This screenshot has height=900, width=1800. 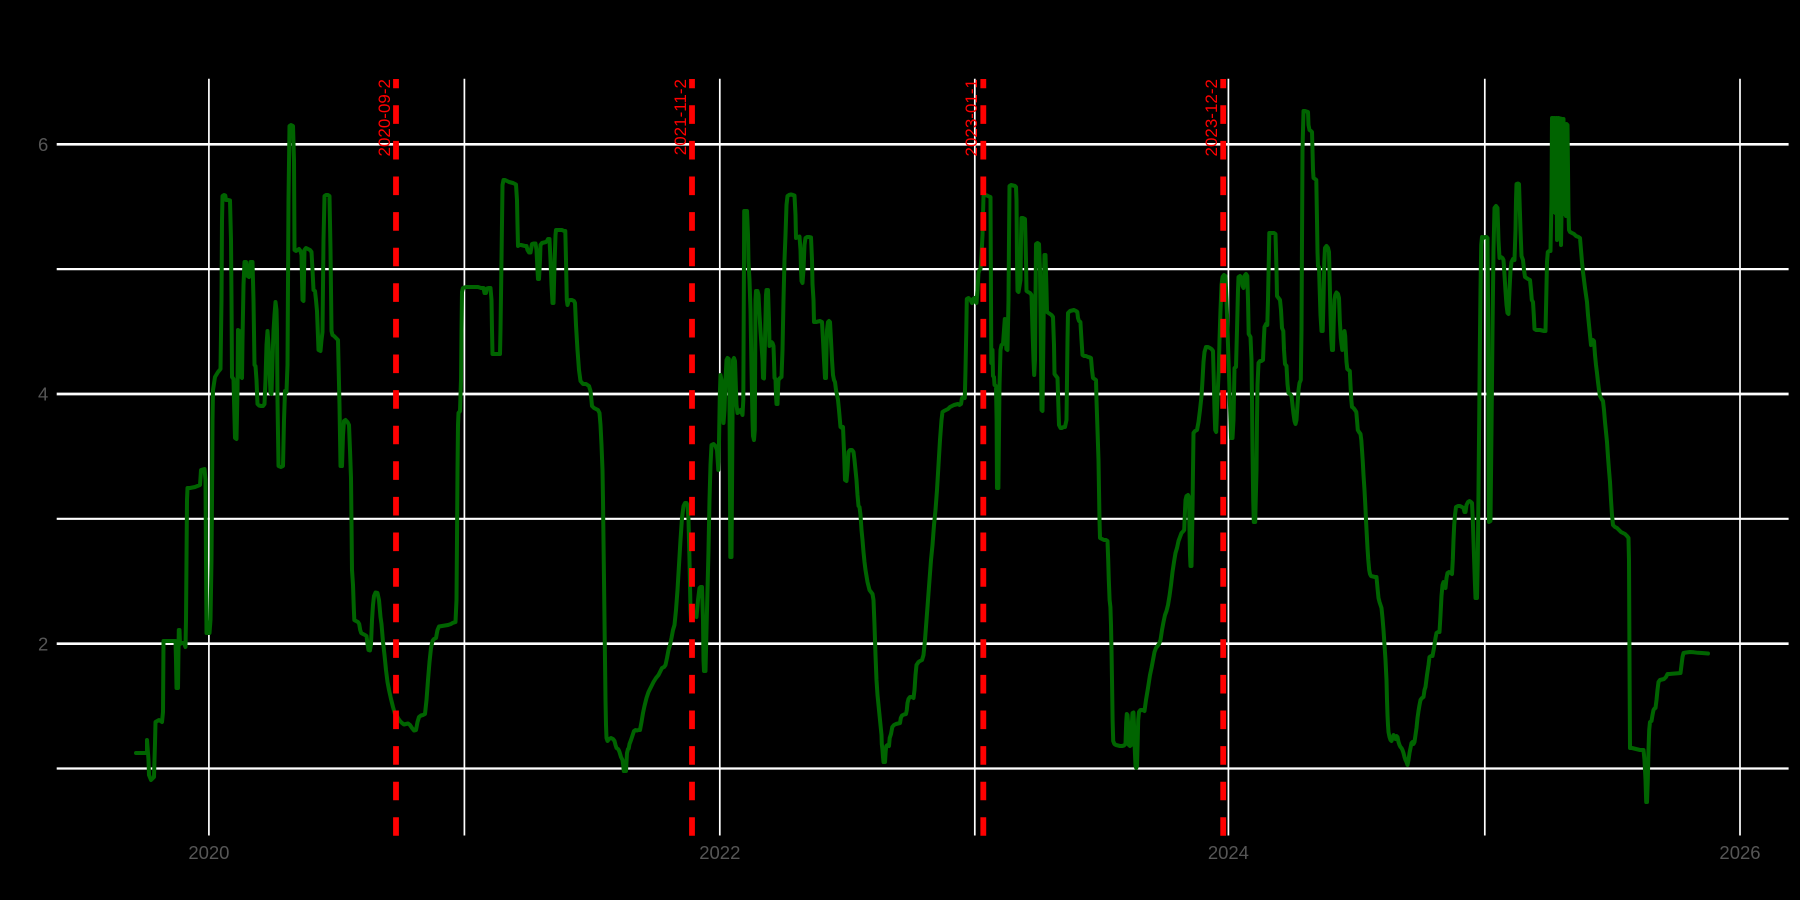 What do you see at coordinates (384, 118) in the screenshot?
I see `svg-text: 2020-09-2` at bounding box center [384, 118].